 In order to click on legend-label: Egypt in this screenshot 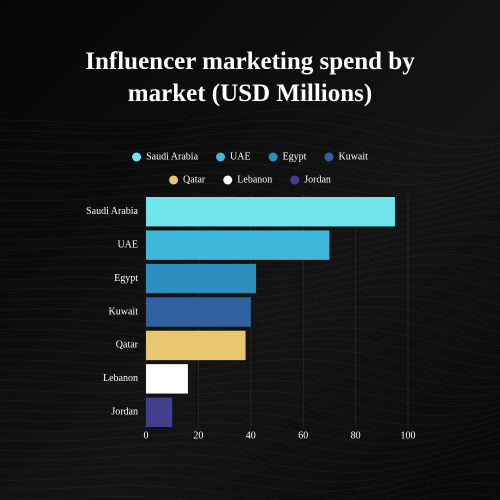, I will do `click(295, 156)`.